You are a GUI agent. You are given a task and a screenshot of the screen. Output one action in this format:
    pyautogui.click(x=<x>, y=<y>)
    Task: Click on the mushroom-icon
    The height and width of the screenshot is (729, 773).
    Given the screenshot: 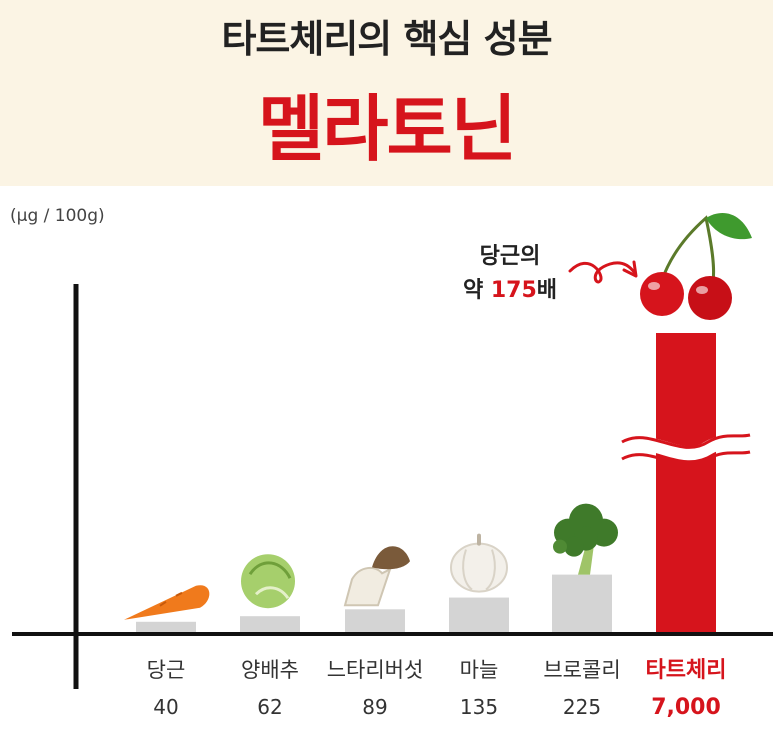 What is the action you would take?
    pyautogui.click(x=376, y=576)
    